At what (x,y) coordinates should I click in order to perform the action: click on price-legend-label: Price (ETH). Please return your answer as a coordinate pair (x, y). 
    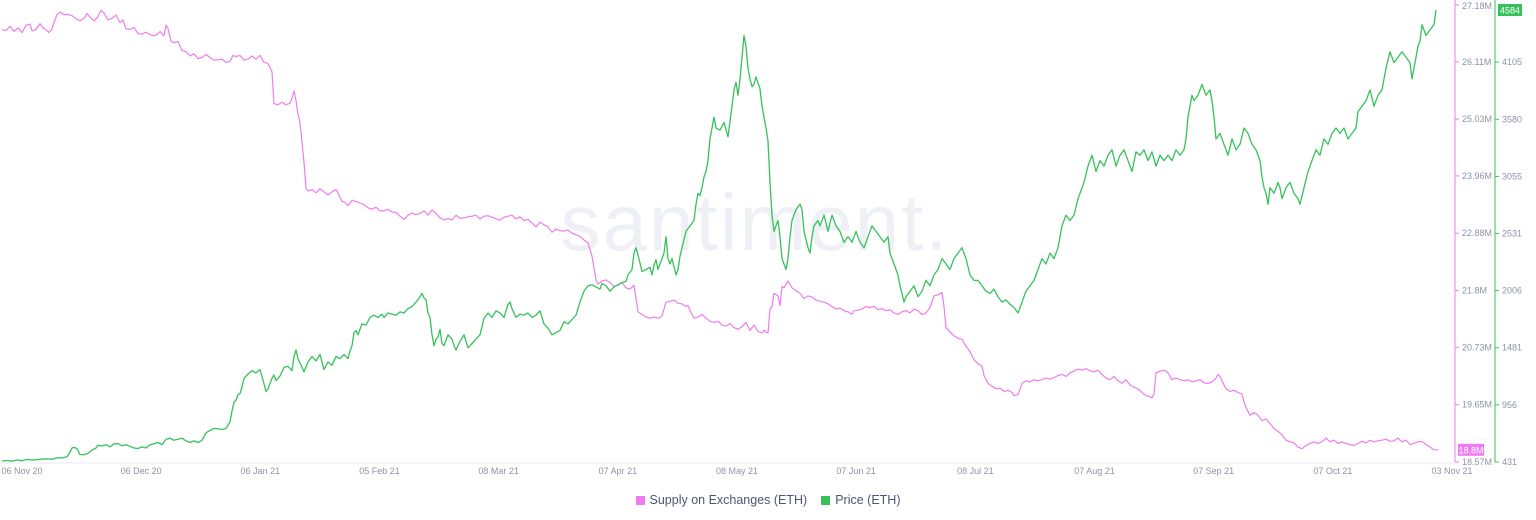
    Looking at the image, I should click on (868, 500).